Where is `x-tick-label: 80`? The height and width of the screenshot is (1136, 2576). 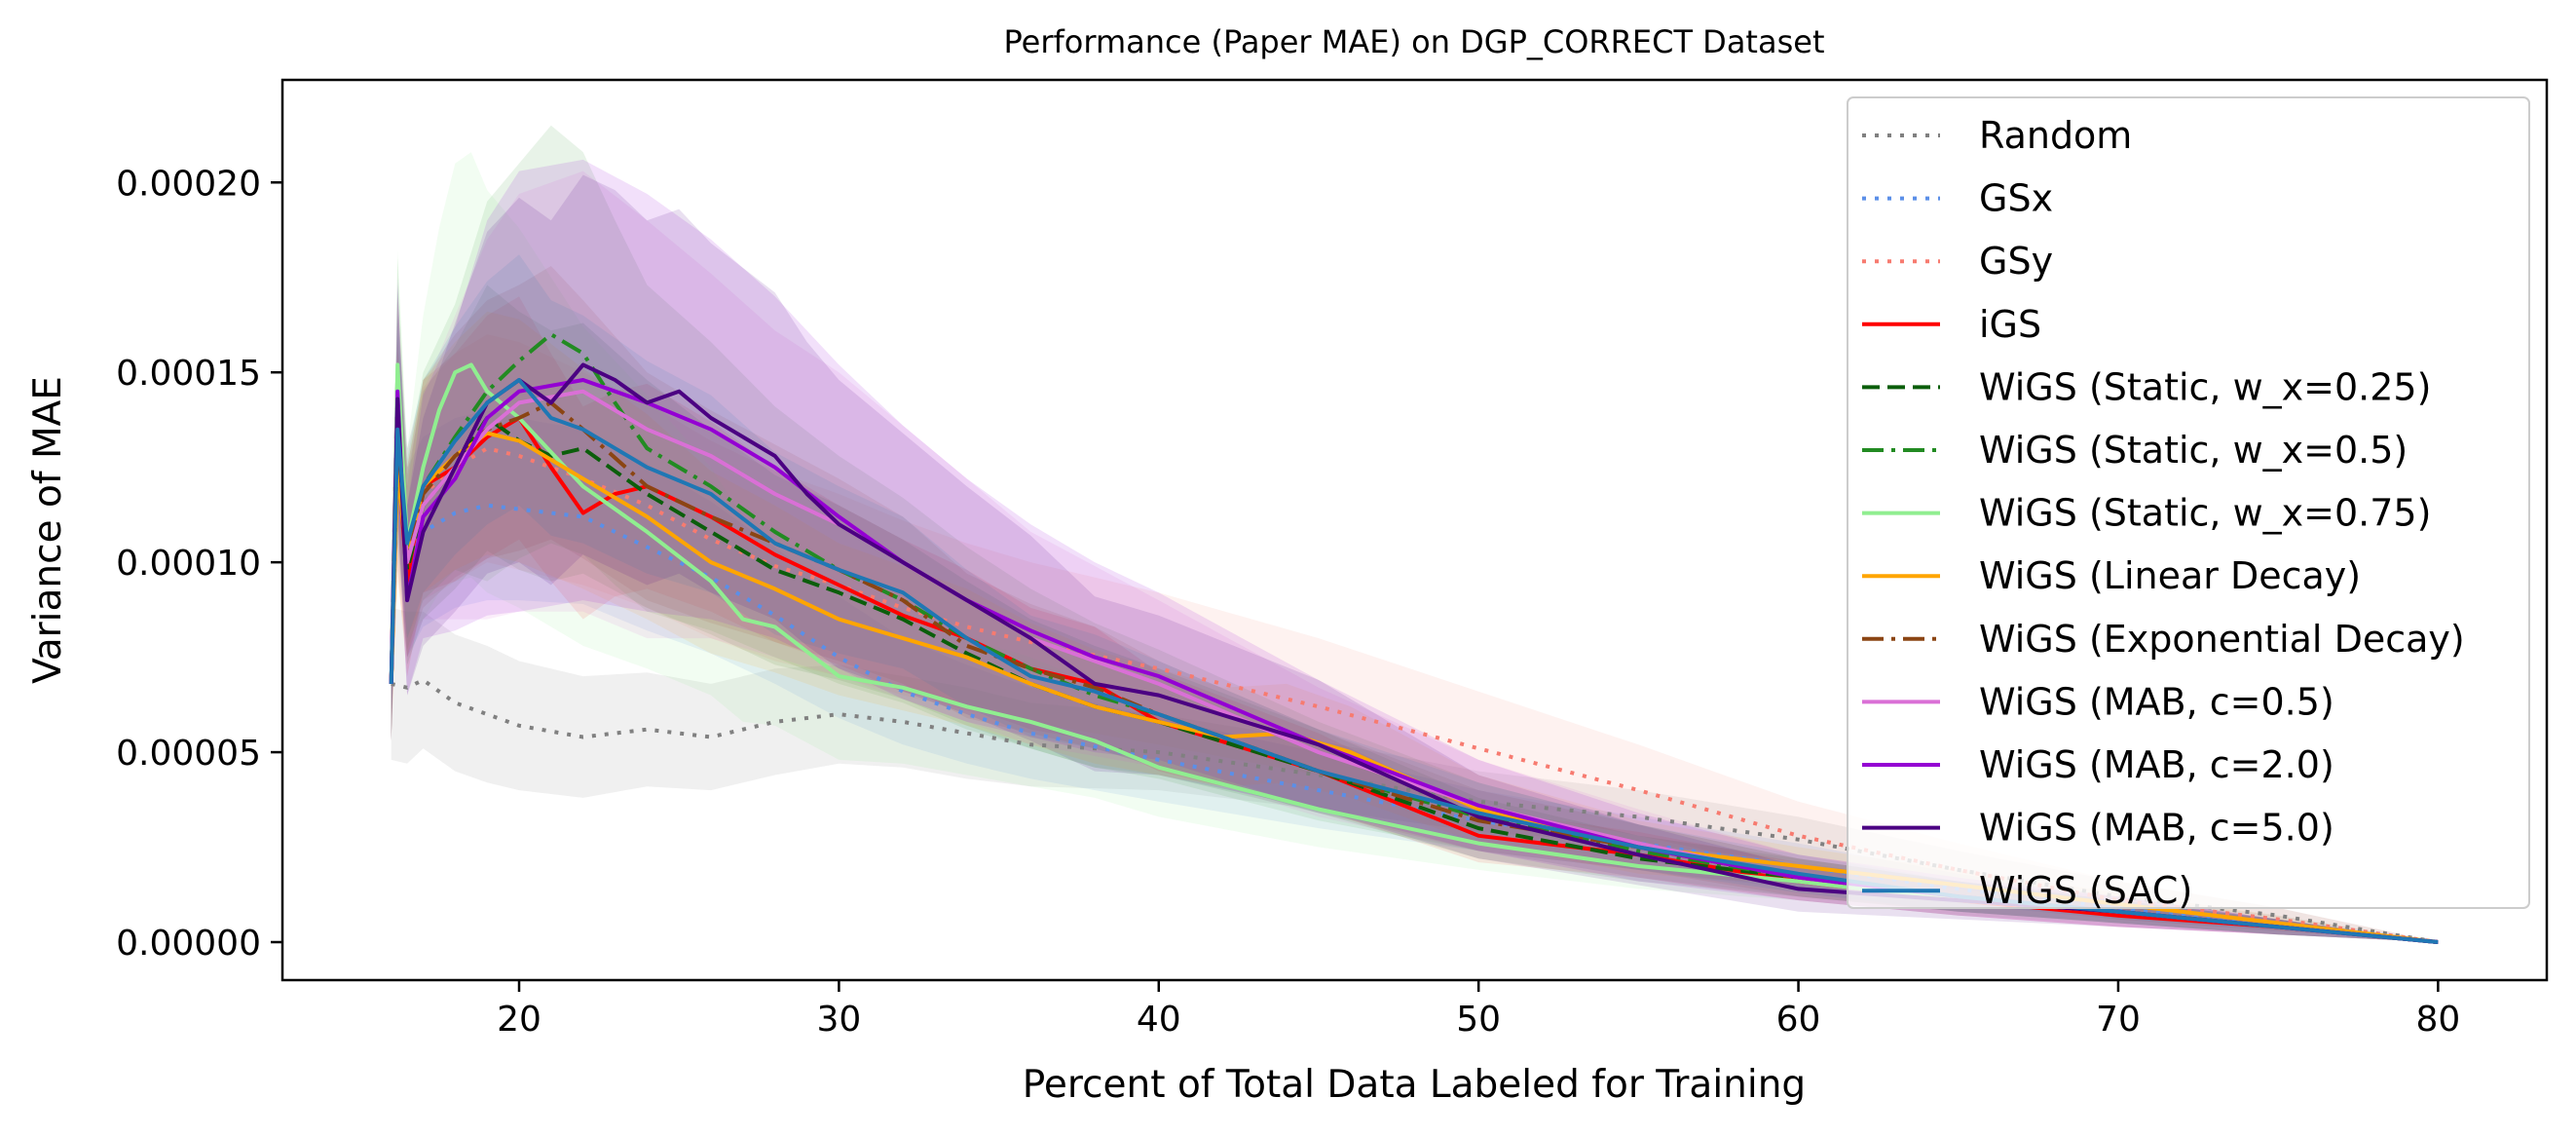 x-tick-label: 80 is located at coordinates (2437, 1020).